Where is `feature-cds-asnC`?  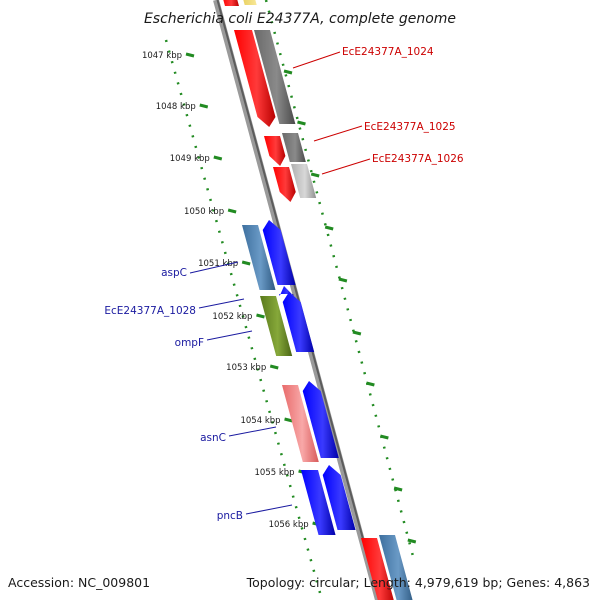 feature-cds-asnC is located at coordinates (320, 419).